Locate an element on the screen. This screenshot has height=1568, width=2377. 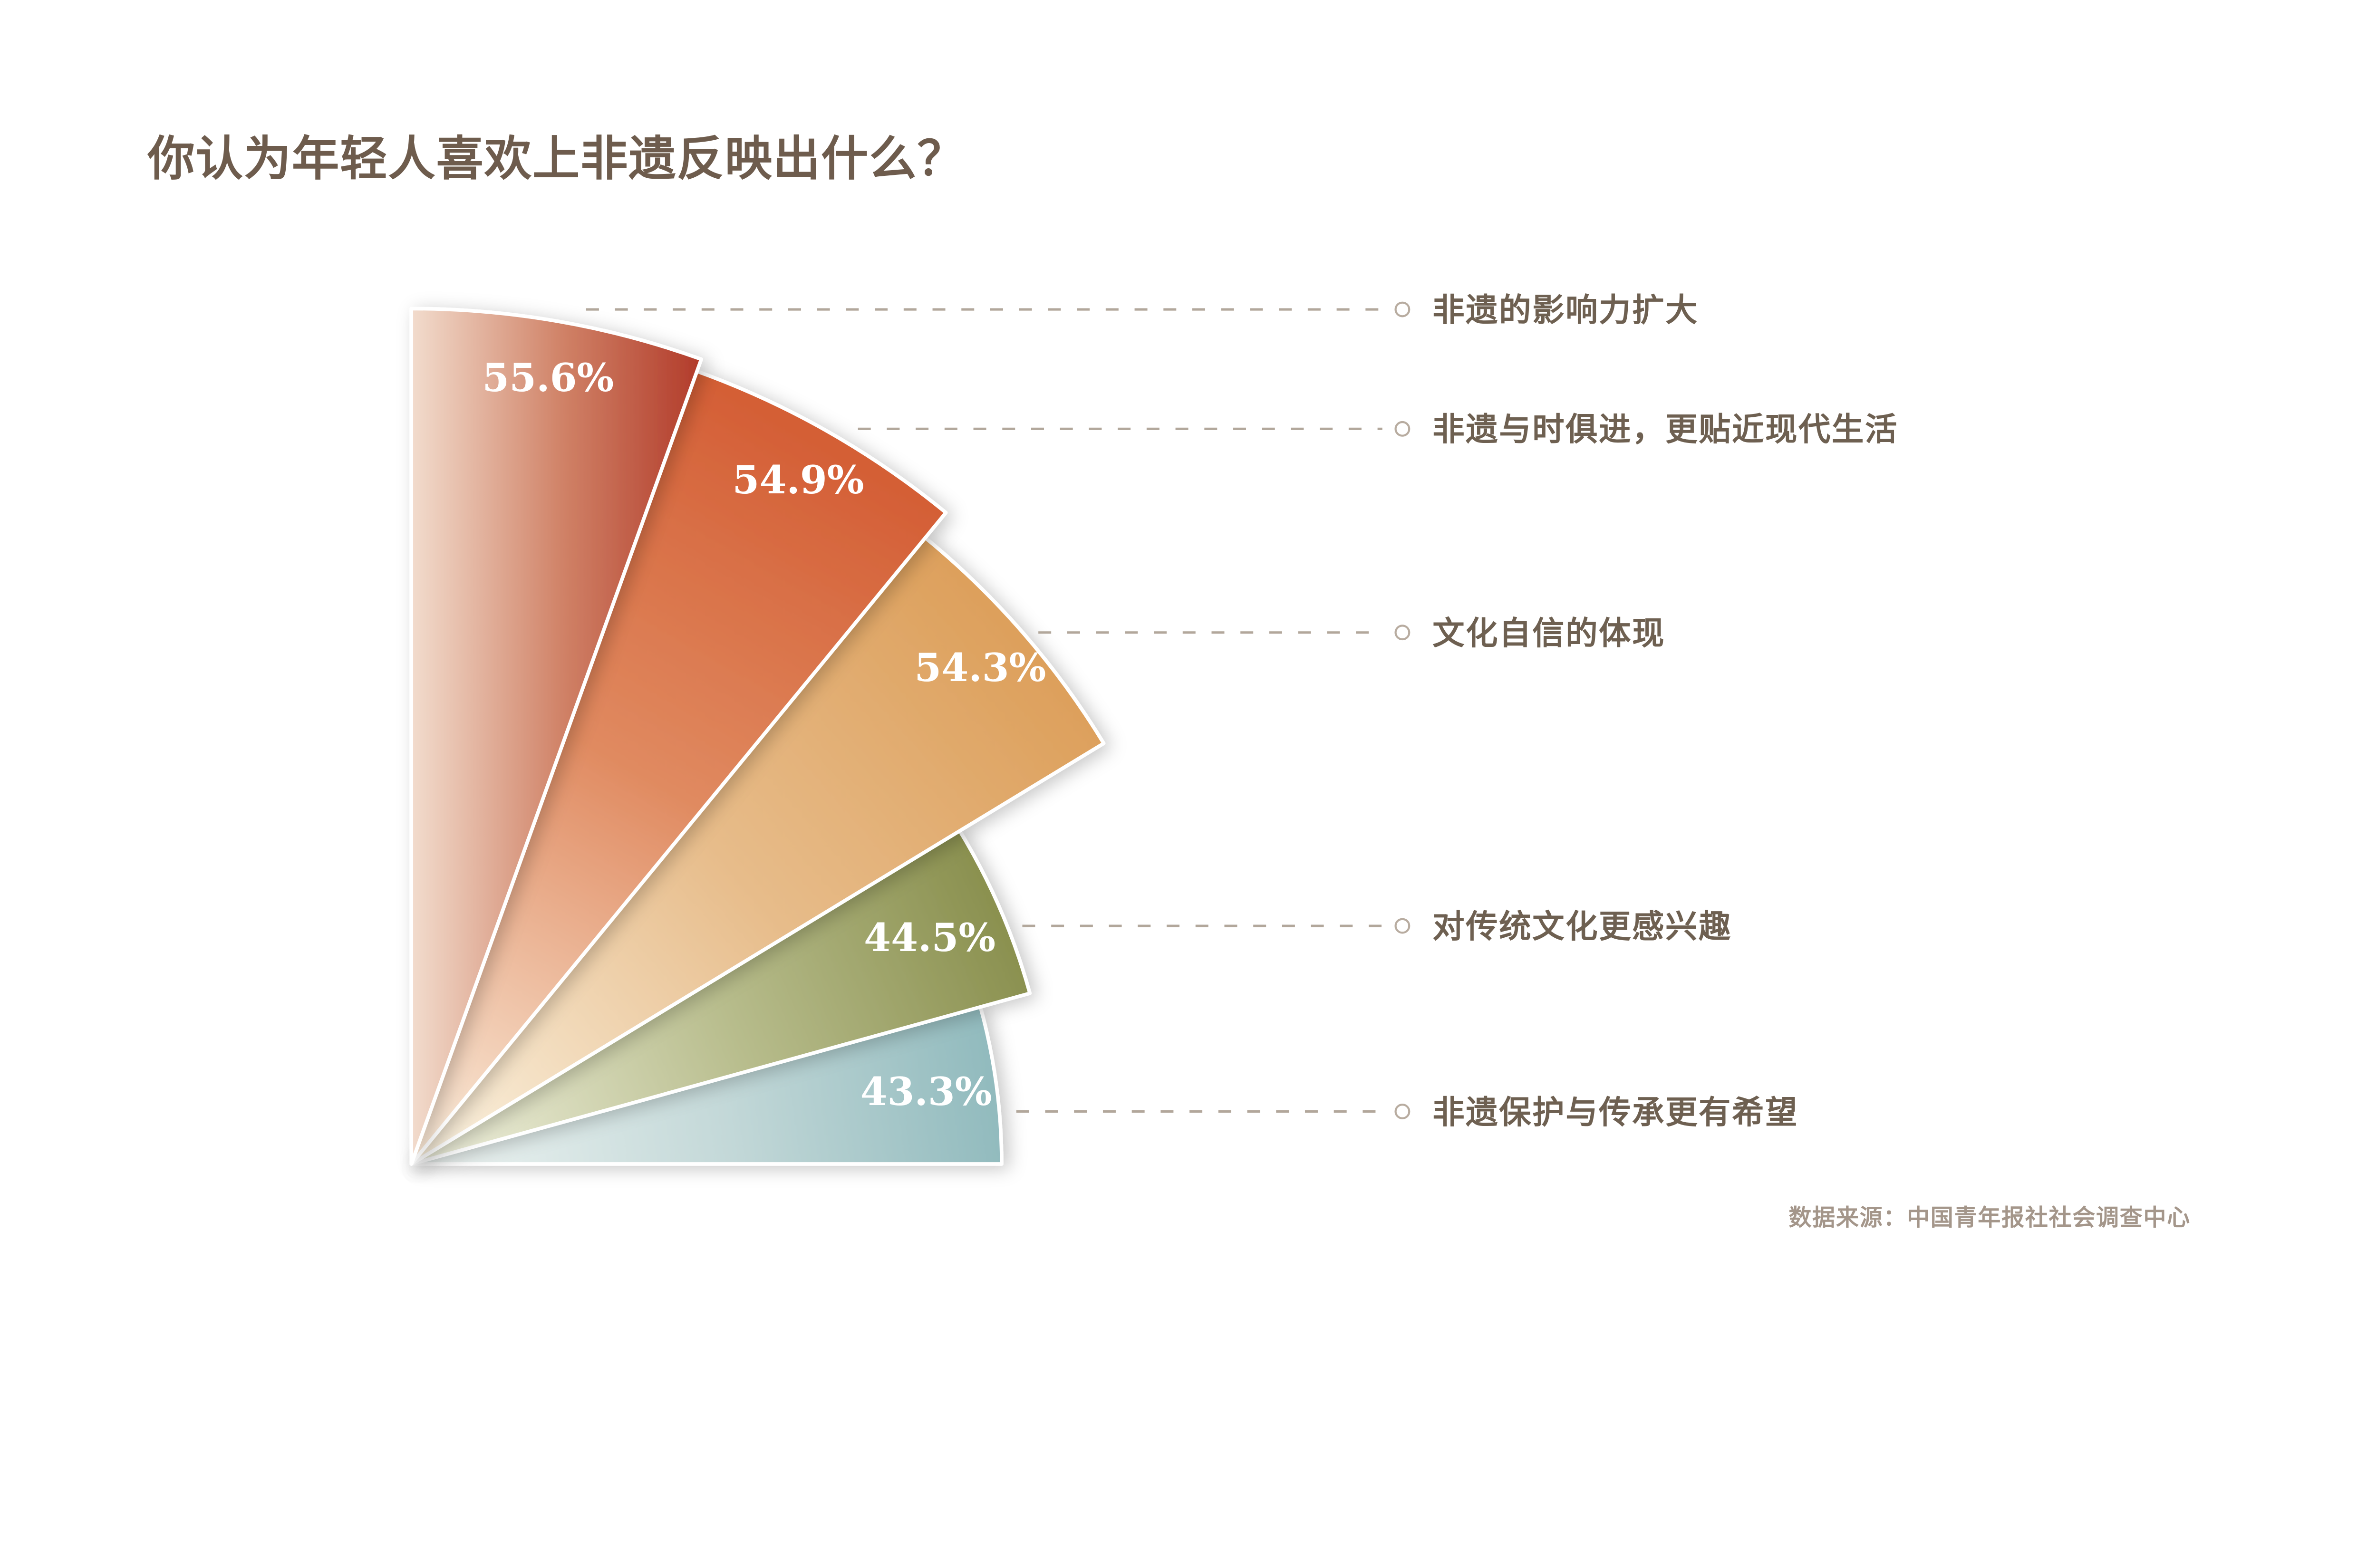
slice-value-label: 55.6% is located at coordinates (548, 378).